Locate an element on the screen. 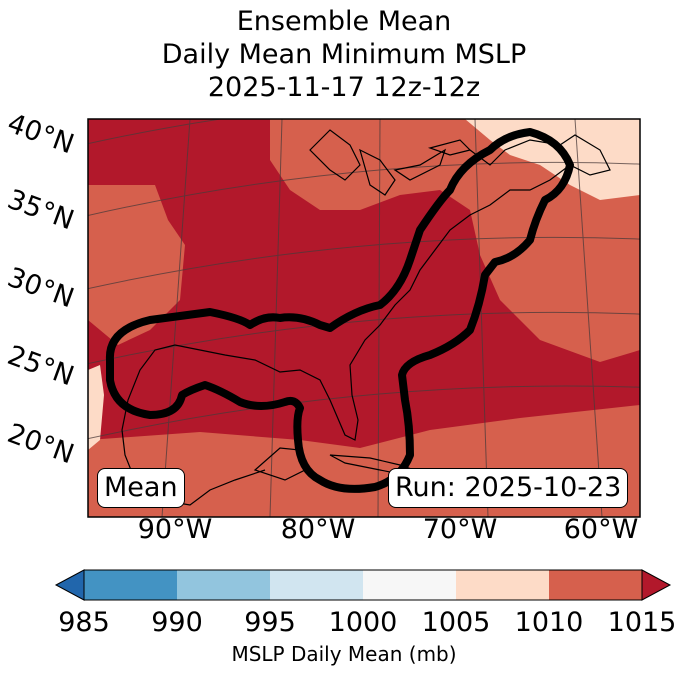 The width and height of the screenshot is (688, 674). mslp-field-1005-1010-west is located at coordinates (96, 407).